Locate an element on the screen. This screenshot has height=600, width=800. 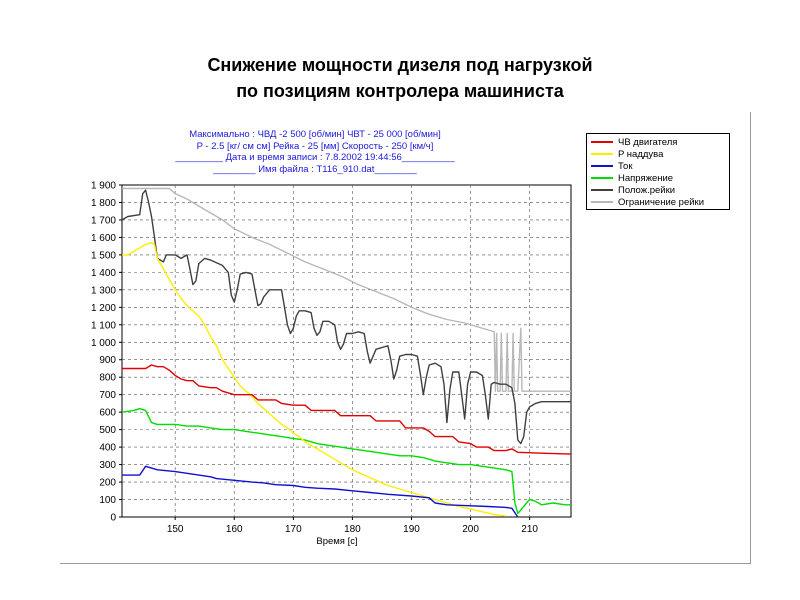
legend-item: Ток is located at coordinates (660, 166).